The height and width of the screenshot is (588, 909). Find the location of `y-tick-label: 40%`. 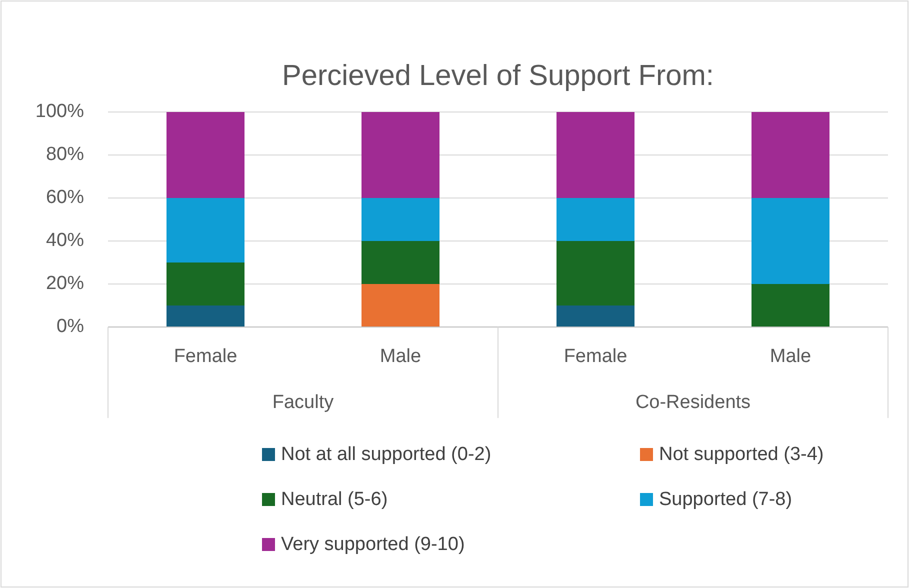

y-tick-label: 40% is located at coordinates (65, 241).